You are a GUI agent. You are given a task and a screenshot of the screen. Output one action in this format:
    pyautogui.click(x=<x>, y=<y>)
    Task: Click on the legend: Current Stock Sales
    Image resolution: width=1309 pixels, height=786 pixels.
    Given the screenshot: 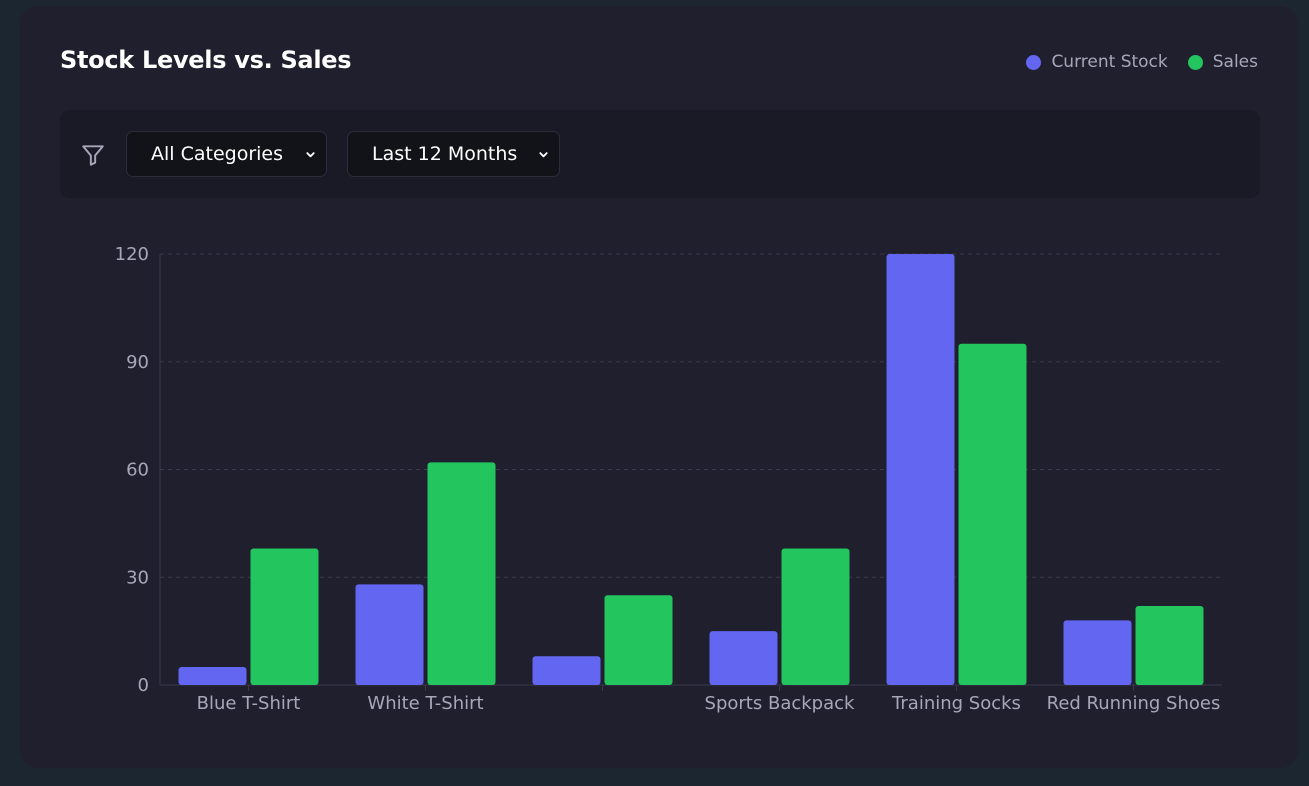 What is the action you would take?
    pyautogui.click(x=1142, y=62)
    